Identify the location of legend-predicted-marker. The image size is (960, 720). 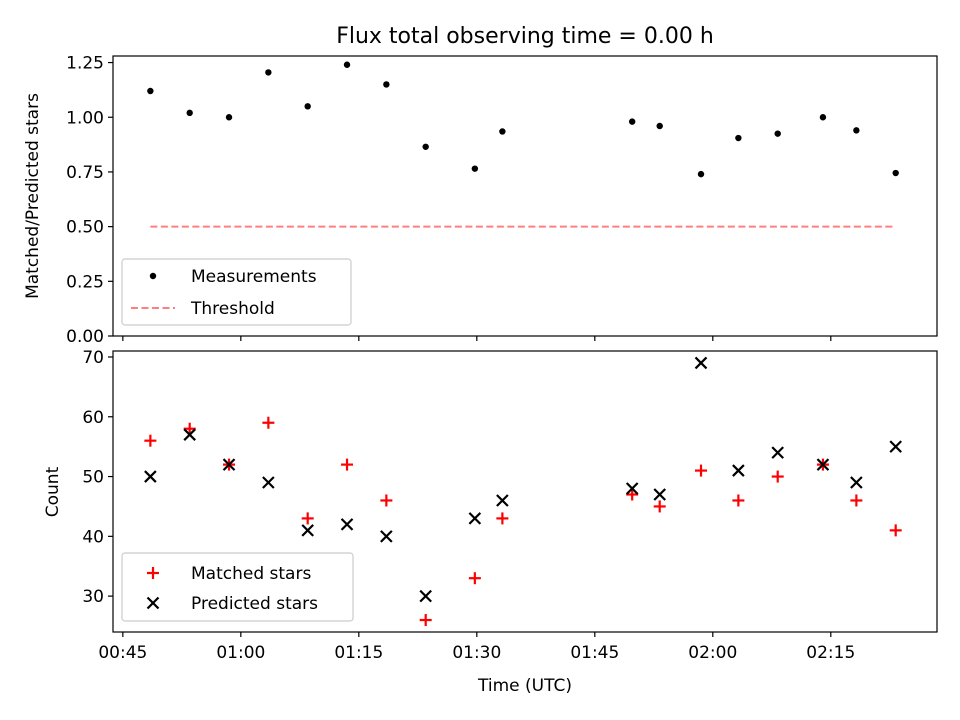
(153, 603).